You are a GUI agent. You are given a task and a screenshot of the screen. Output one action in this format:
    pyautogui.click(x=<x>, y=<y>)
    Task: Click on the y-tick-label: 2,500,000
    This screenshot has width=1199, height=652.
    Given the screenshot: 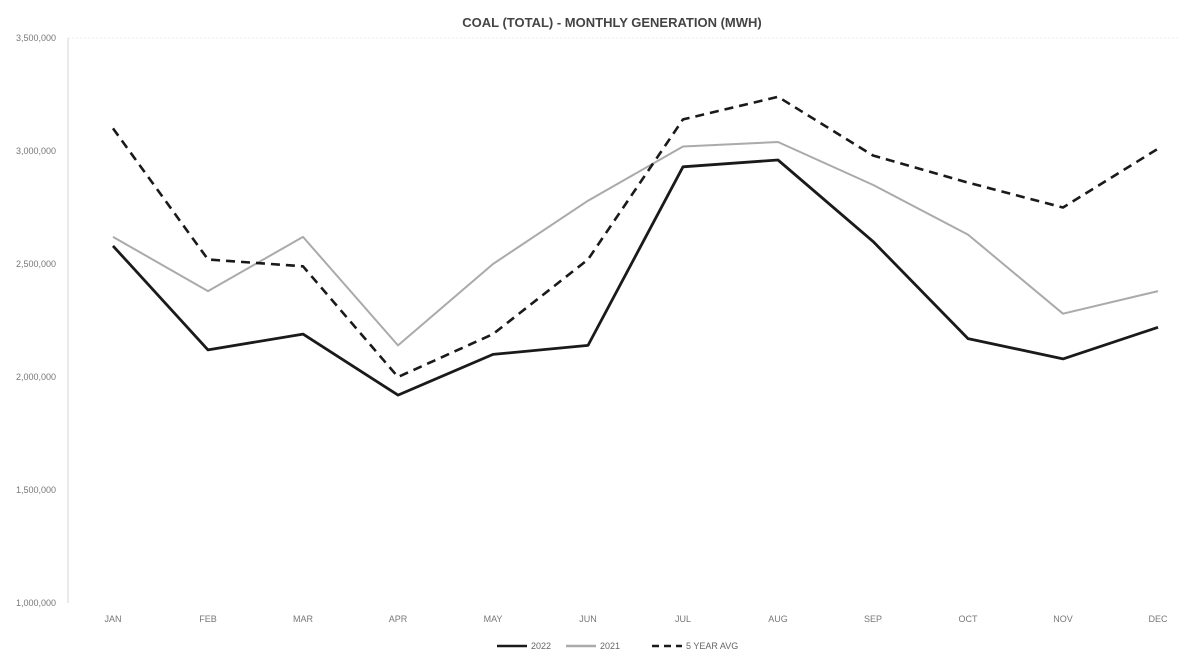 What is the action you would take?
    pyautogui.click(x=36, y=264)
    